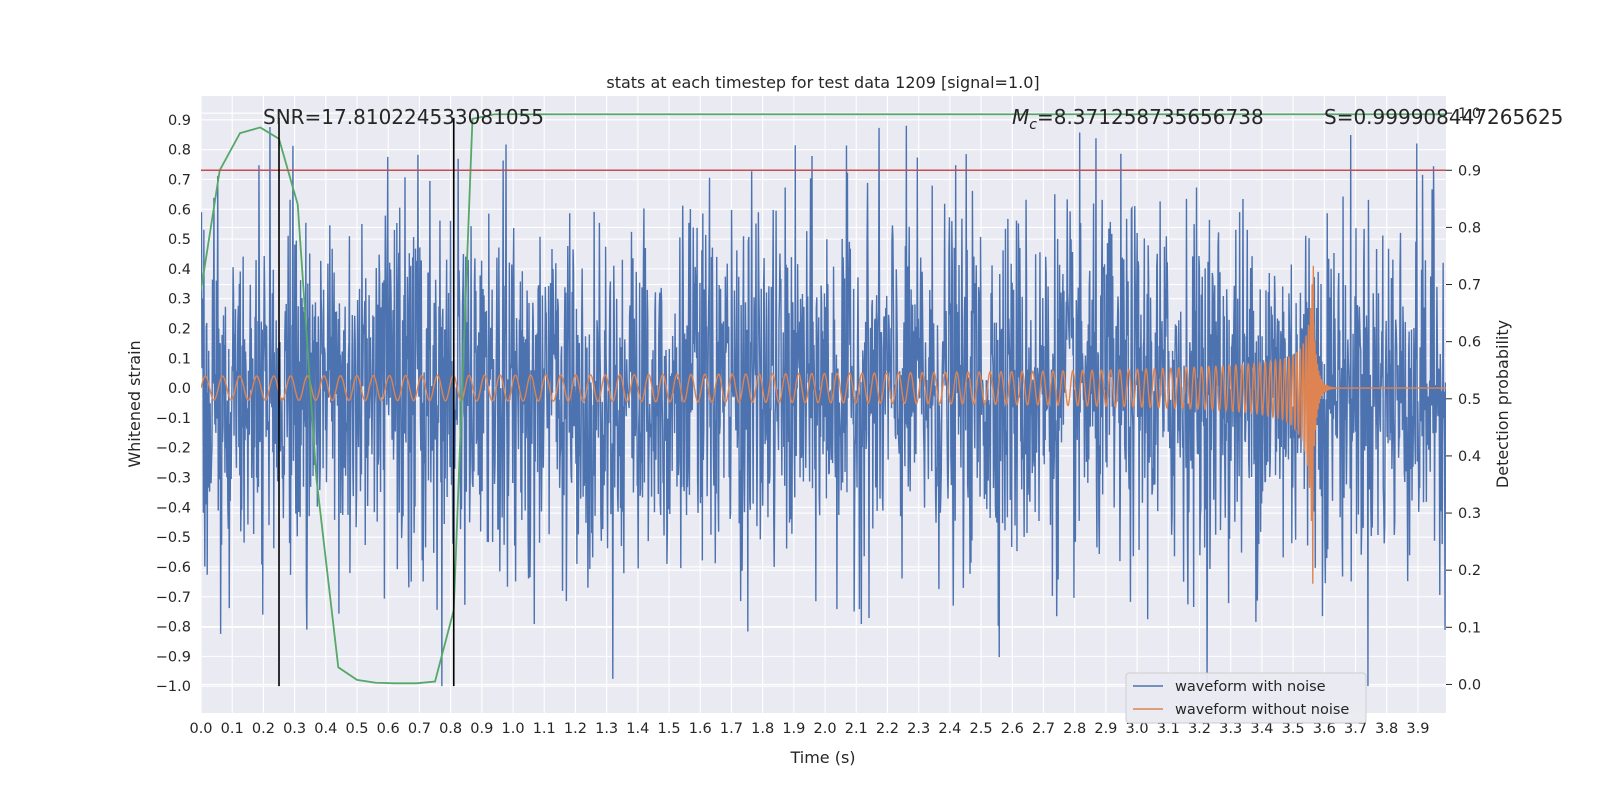 This screenshot has height=800, width=1600. I want to click on y-left-tick-label: 0.3, so click(179, 300).